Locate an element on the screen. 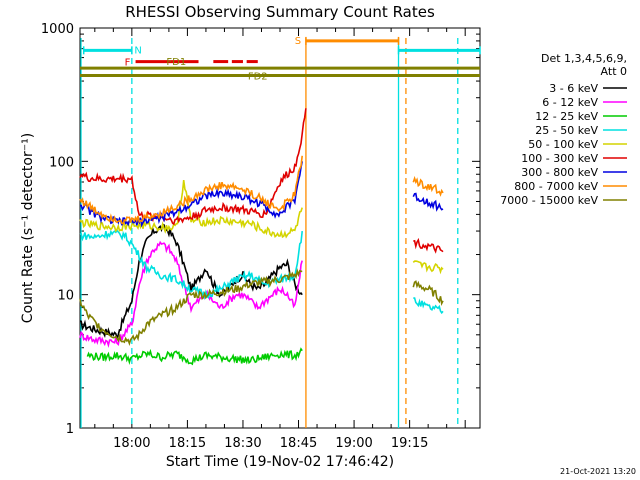  legend-label: 300 - 800 keV is located at coordinates (559, 172).